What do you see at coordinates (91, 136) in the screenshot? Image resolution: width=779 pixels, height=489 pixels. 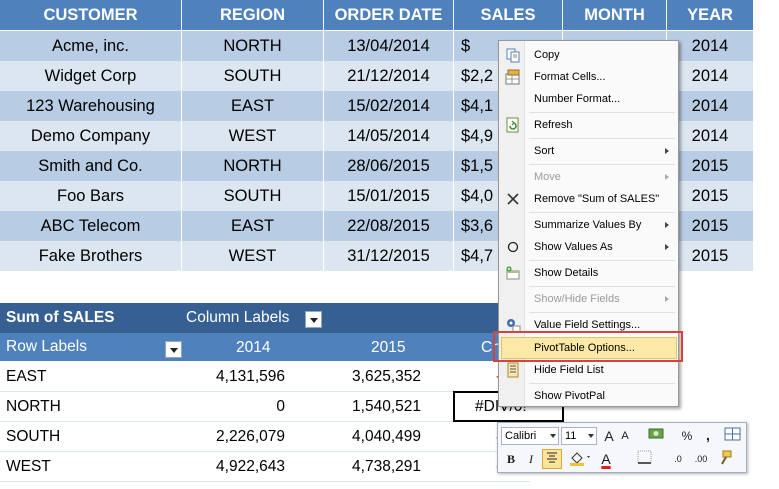 I see `cell-customer: Demo Company` at bounding box center [91, 136].